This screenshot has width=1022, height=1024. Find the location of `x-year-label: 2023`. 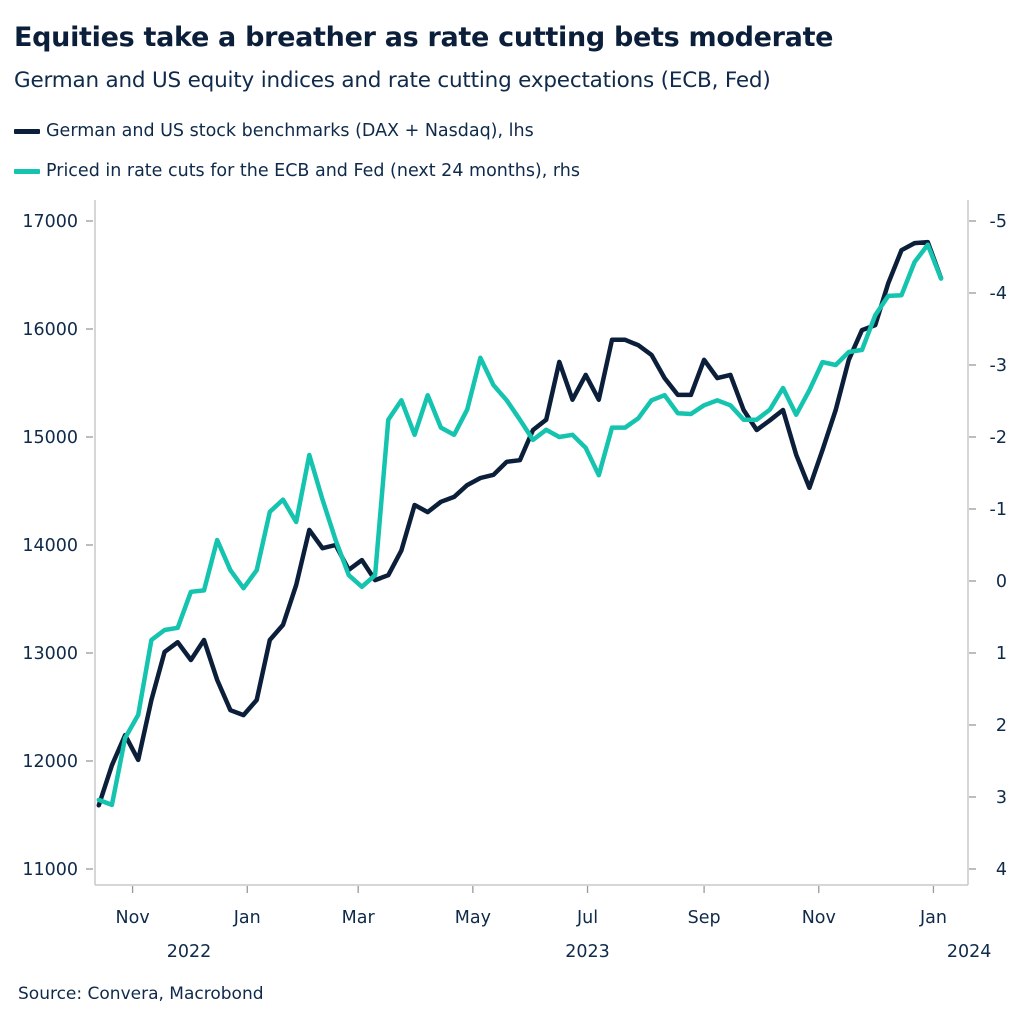

x-year-label: 2023 is located at coordinates (587, 952).